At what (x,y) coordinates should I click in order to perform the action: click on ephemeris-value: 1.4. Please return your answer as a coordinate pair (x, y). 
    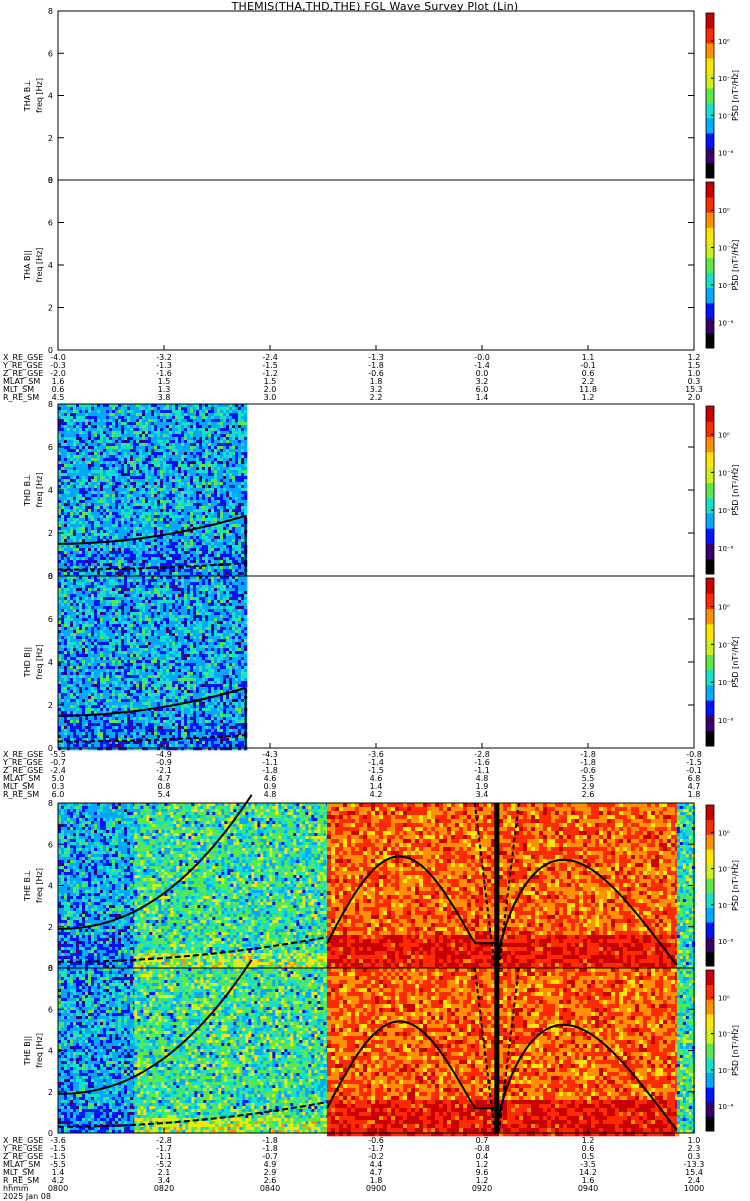
    Looking at the image, I should click on (482, 398).